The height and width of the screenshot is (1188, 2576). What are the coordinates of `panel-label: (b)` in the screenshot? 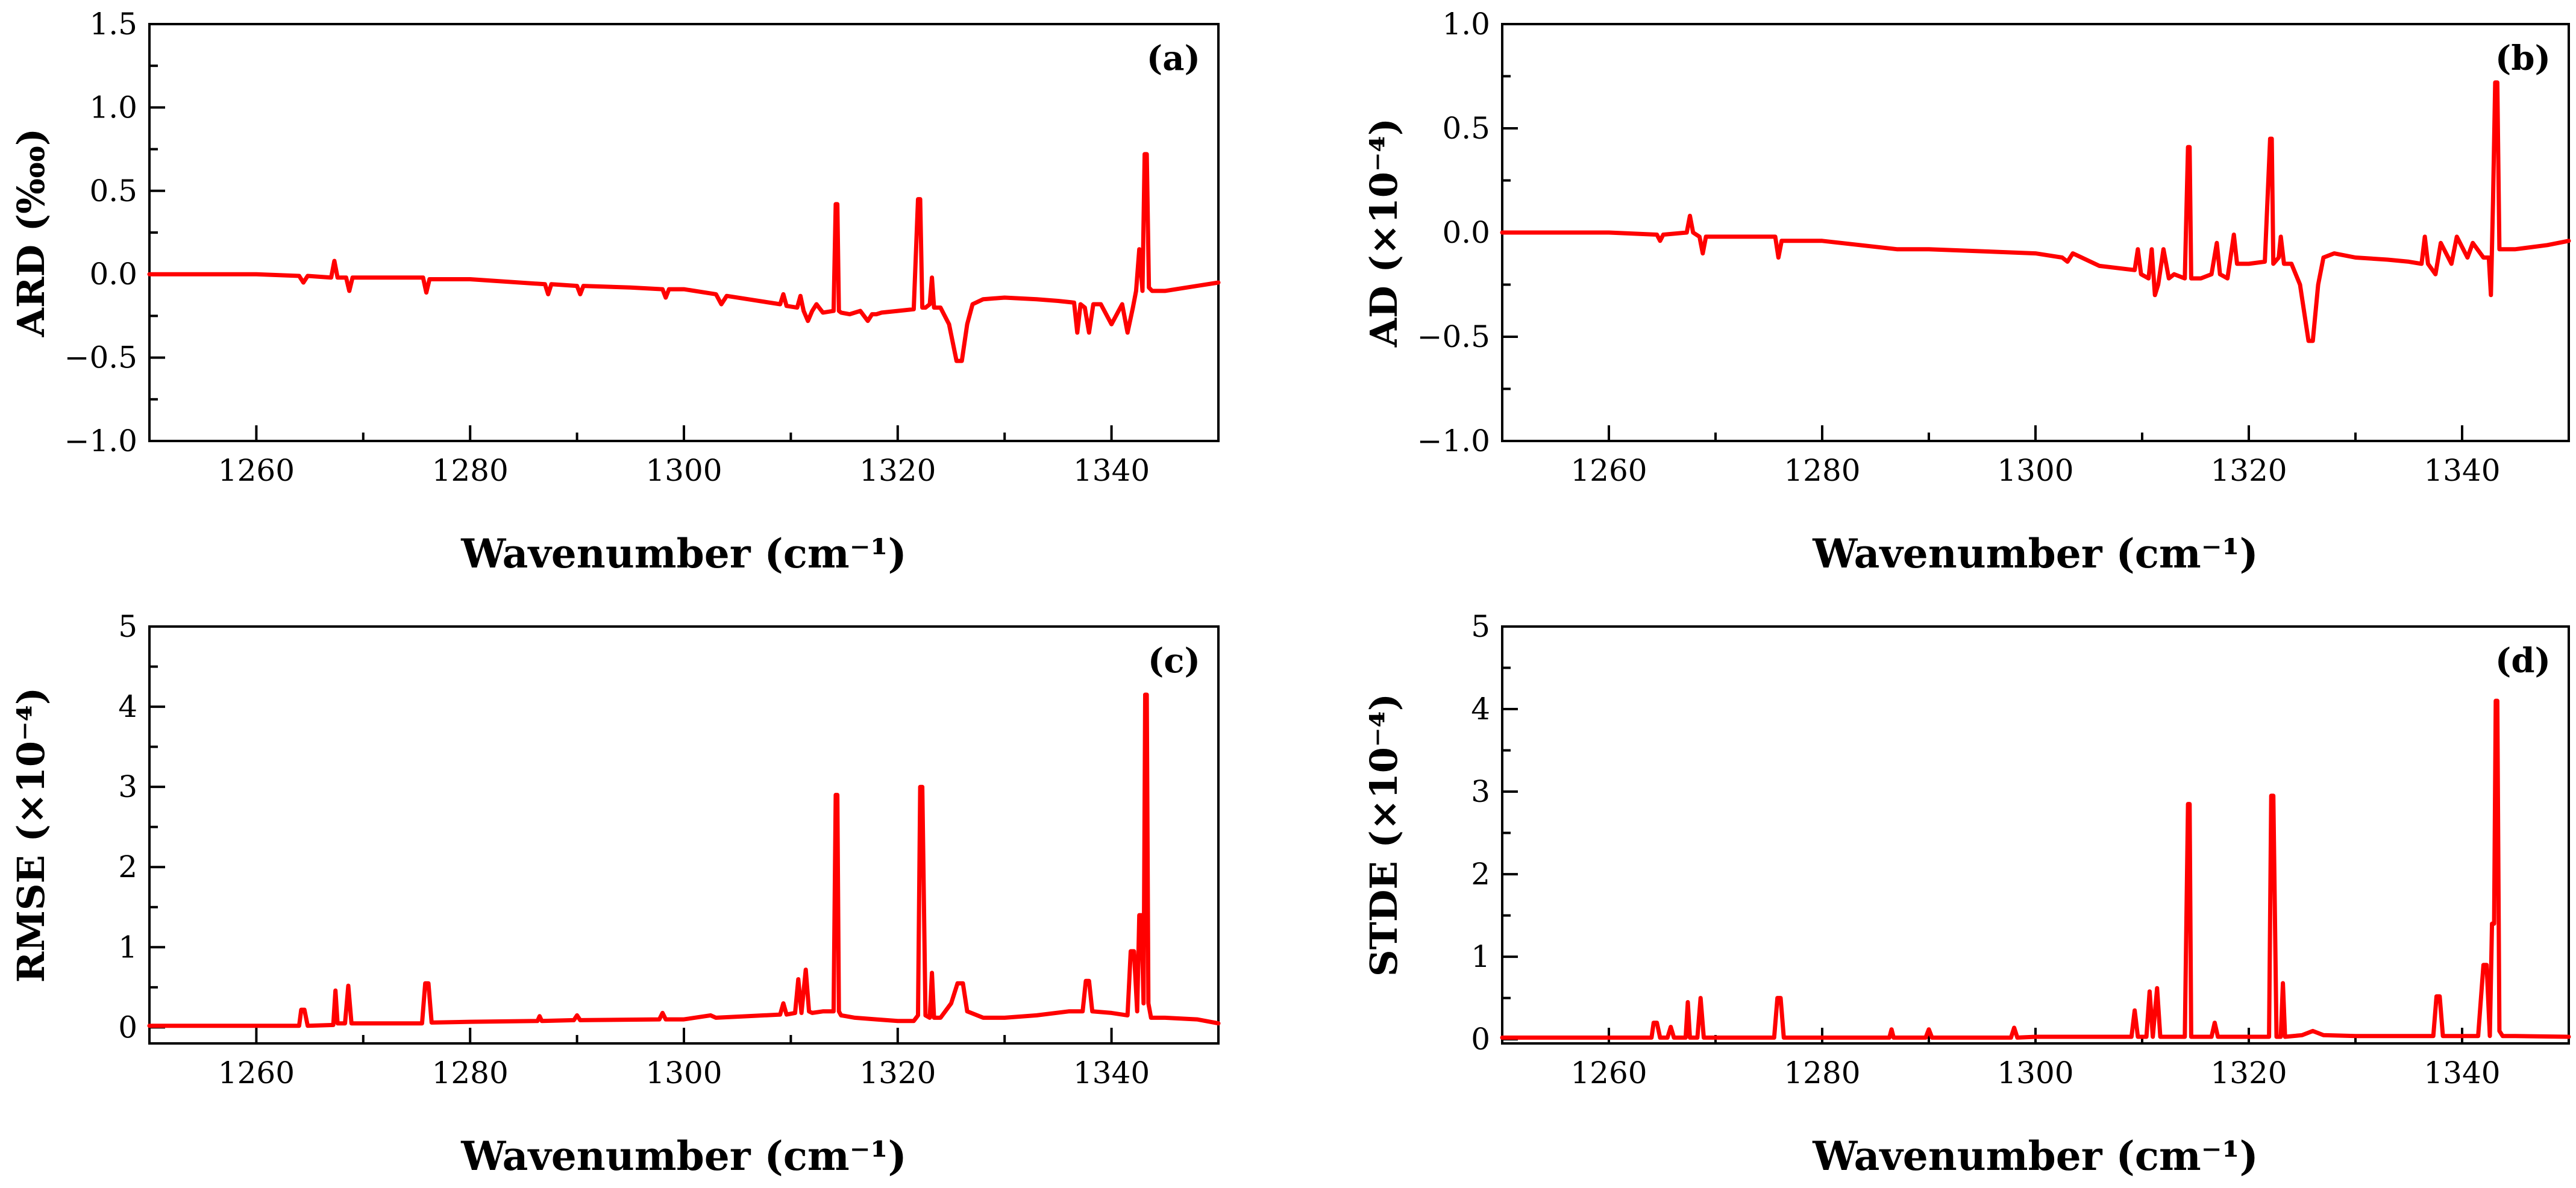 It's located at (2523, 58).